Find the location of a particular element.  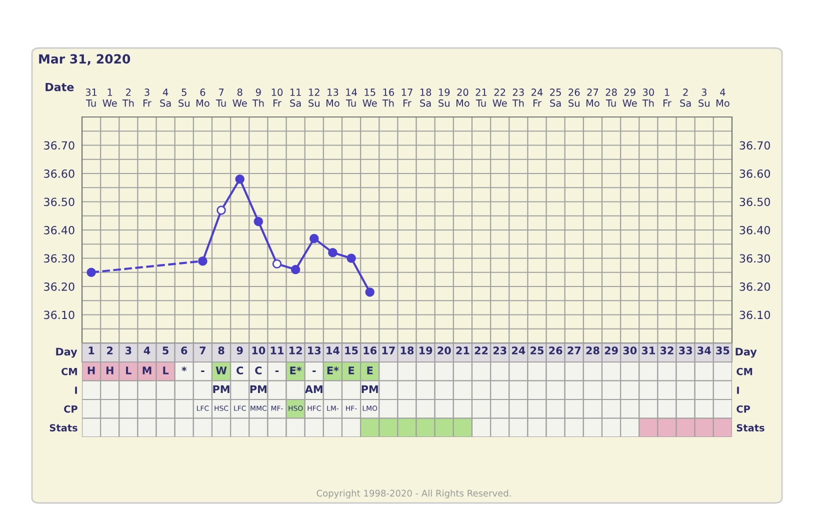

x-tick-label: 21 Tu is located at coordinates (481, 97).